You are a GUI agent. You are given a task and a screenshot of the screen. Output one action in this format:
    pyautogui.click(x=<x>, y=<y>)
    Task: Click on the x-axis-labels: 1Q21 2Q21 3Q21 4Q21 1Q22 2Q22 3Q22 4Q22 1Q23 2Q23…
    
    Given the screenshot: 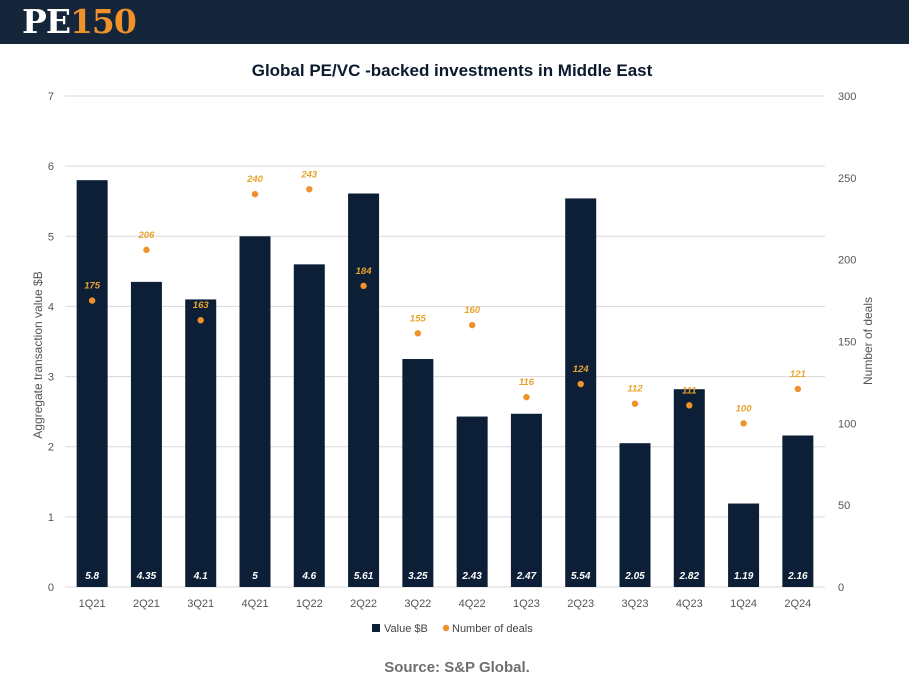 What is the action you would take?
    pyautogui.click(x=445, y=604)
    